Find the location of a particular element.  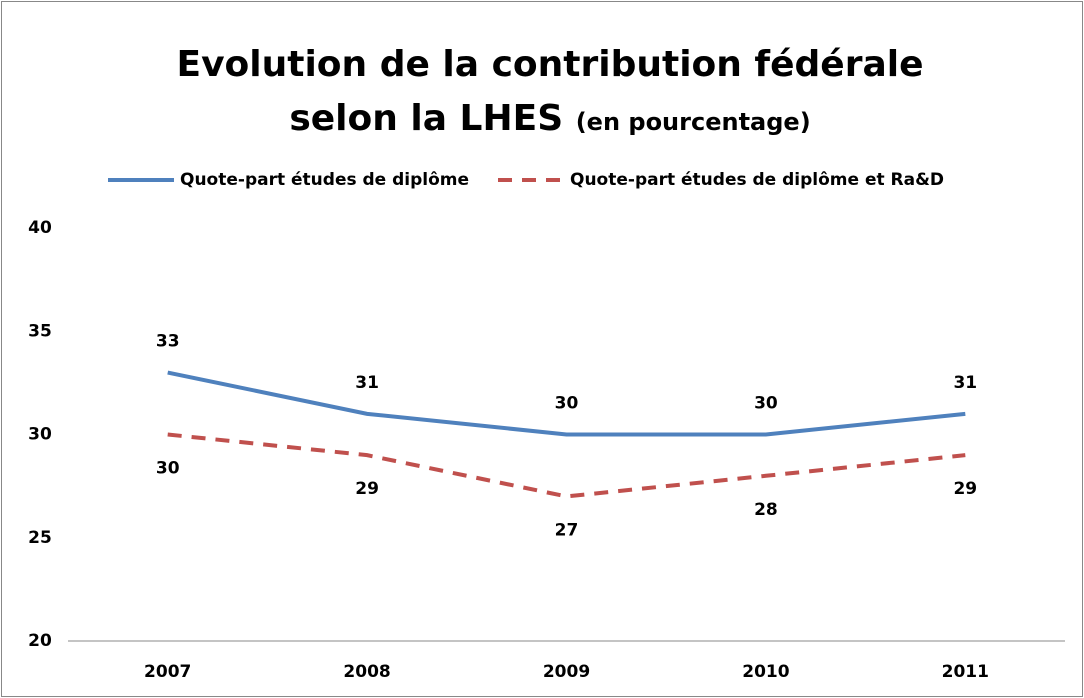

x-tick-label: 2009 is located at coordinates (566, 672).